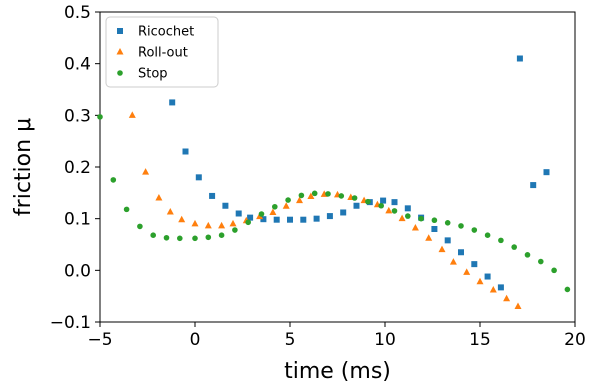 The height and width of the screenshot is (385, 595). I want to click on x-tick-label: 10, so click(385, 340).